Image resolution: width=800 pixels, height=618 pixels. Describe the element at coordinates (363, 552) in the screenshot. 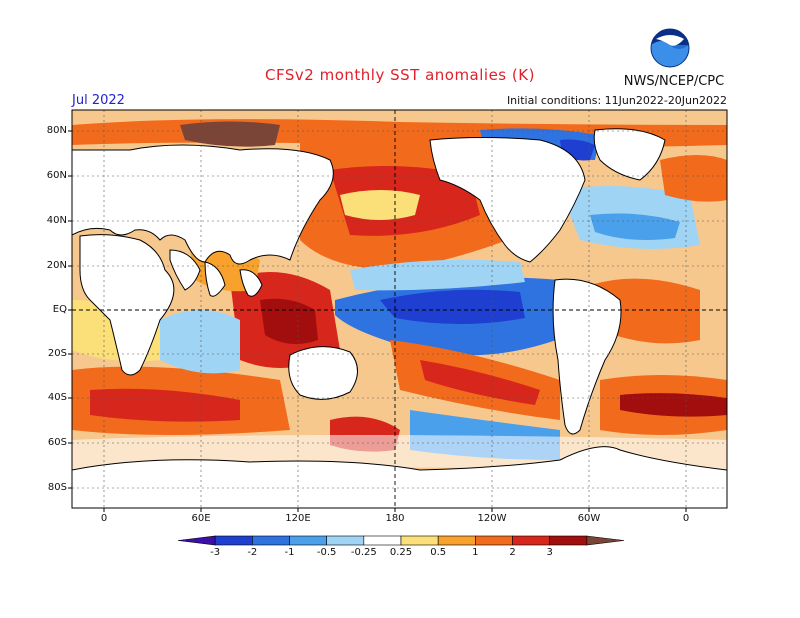

I see `colorbar-label: -0.25` at that location.